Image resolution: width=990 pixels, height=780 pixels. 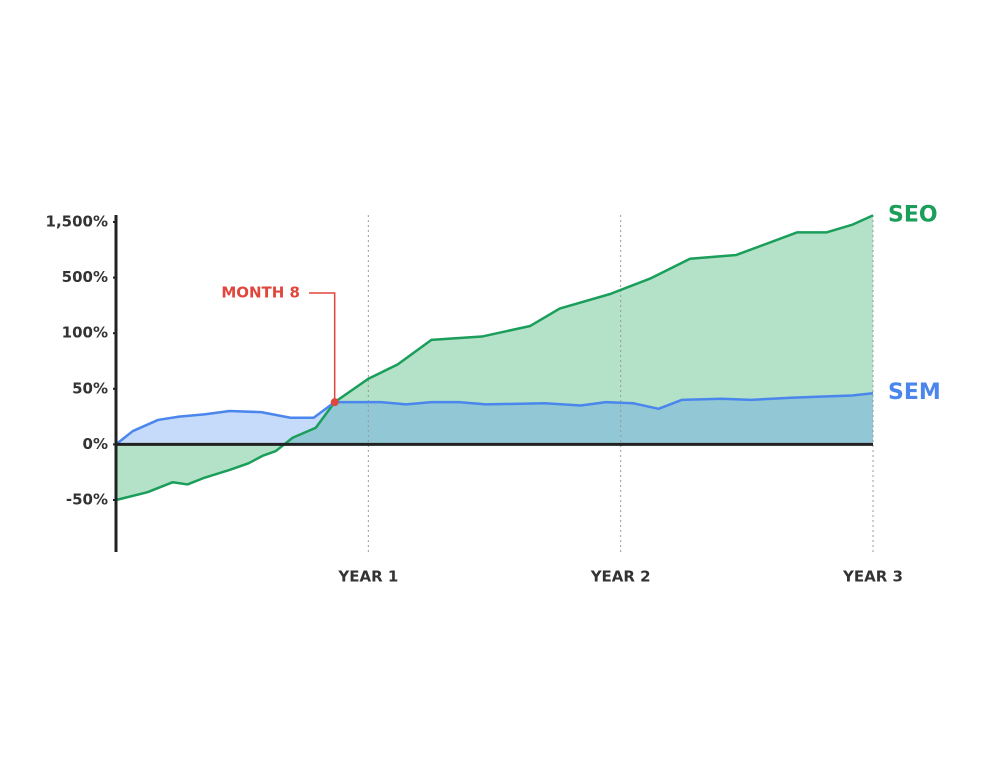 I want to click on y-tick-label: -50%, so click(x=87, y=500).